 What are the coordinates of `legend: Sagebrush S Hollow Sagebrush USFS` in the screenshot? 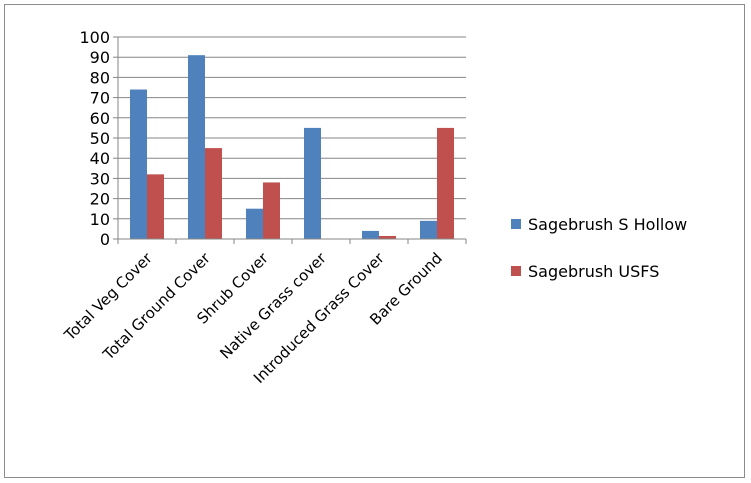 It's located at (599, 248).